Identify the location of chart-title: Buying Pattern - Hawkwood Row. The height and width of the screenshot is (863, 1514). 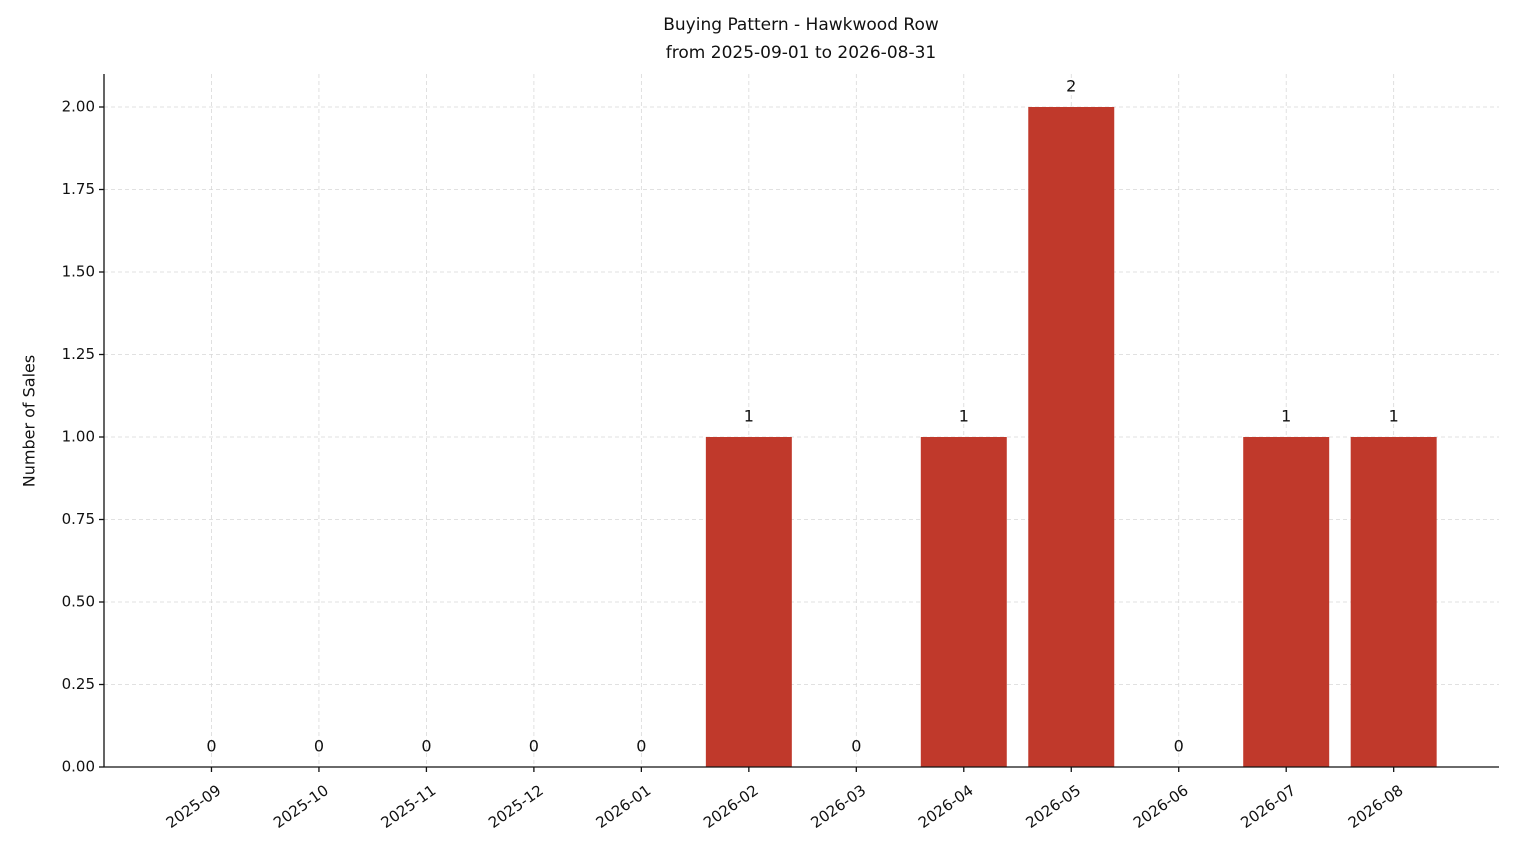
(801, 25).